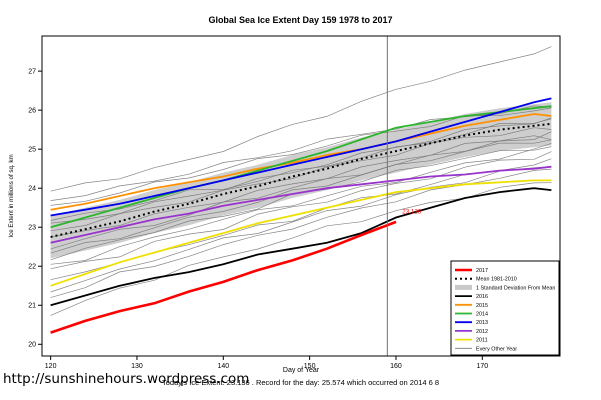 The width and height of the screenshot is (601, 400). What do you see at coordinates (482, 315) in the screenshot?
I see `legend-entry-label: 2014` at bounding box center [482, 315].